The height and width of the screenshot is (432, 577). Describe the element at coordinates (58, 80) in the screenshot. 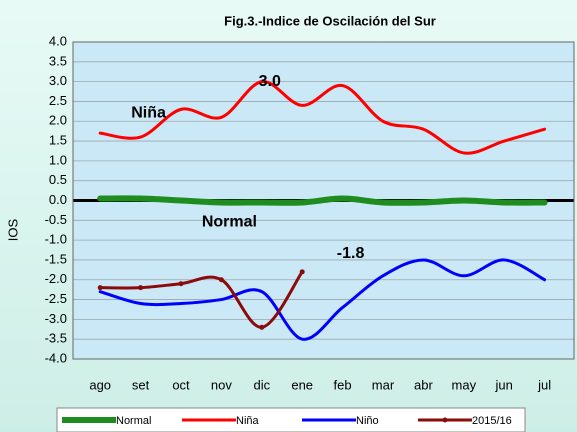

I see `y-tick-label: 3.0` at that location.